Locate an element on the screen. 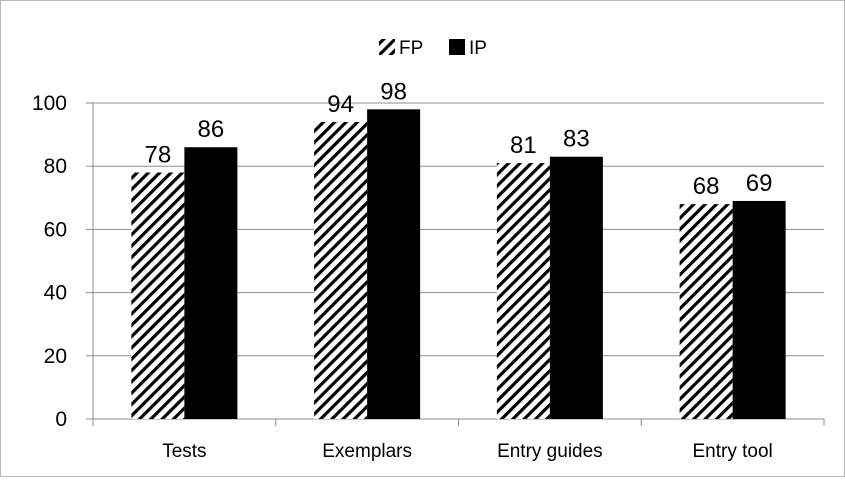 The width and height of the screenshot is (845, 481). x-category-label: Entry tool is located at coordinates (732, 451).